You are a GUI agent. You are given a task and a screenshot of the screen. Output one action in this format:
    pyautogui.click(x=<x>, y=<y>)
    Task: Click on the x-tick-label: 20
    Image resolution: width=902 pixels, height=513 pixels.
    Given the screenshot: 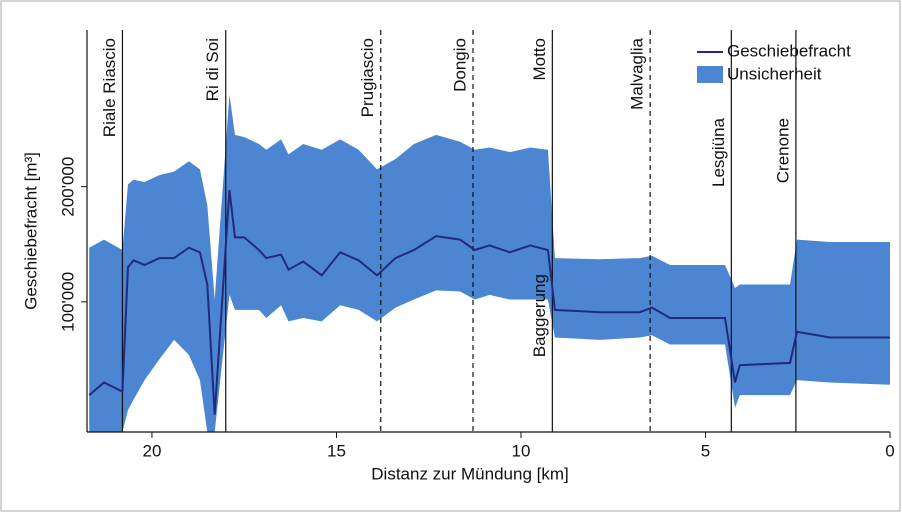 What is the action you would take?
    pyautogui.click(x=151, y=450)
    